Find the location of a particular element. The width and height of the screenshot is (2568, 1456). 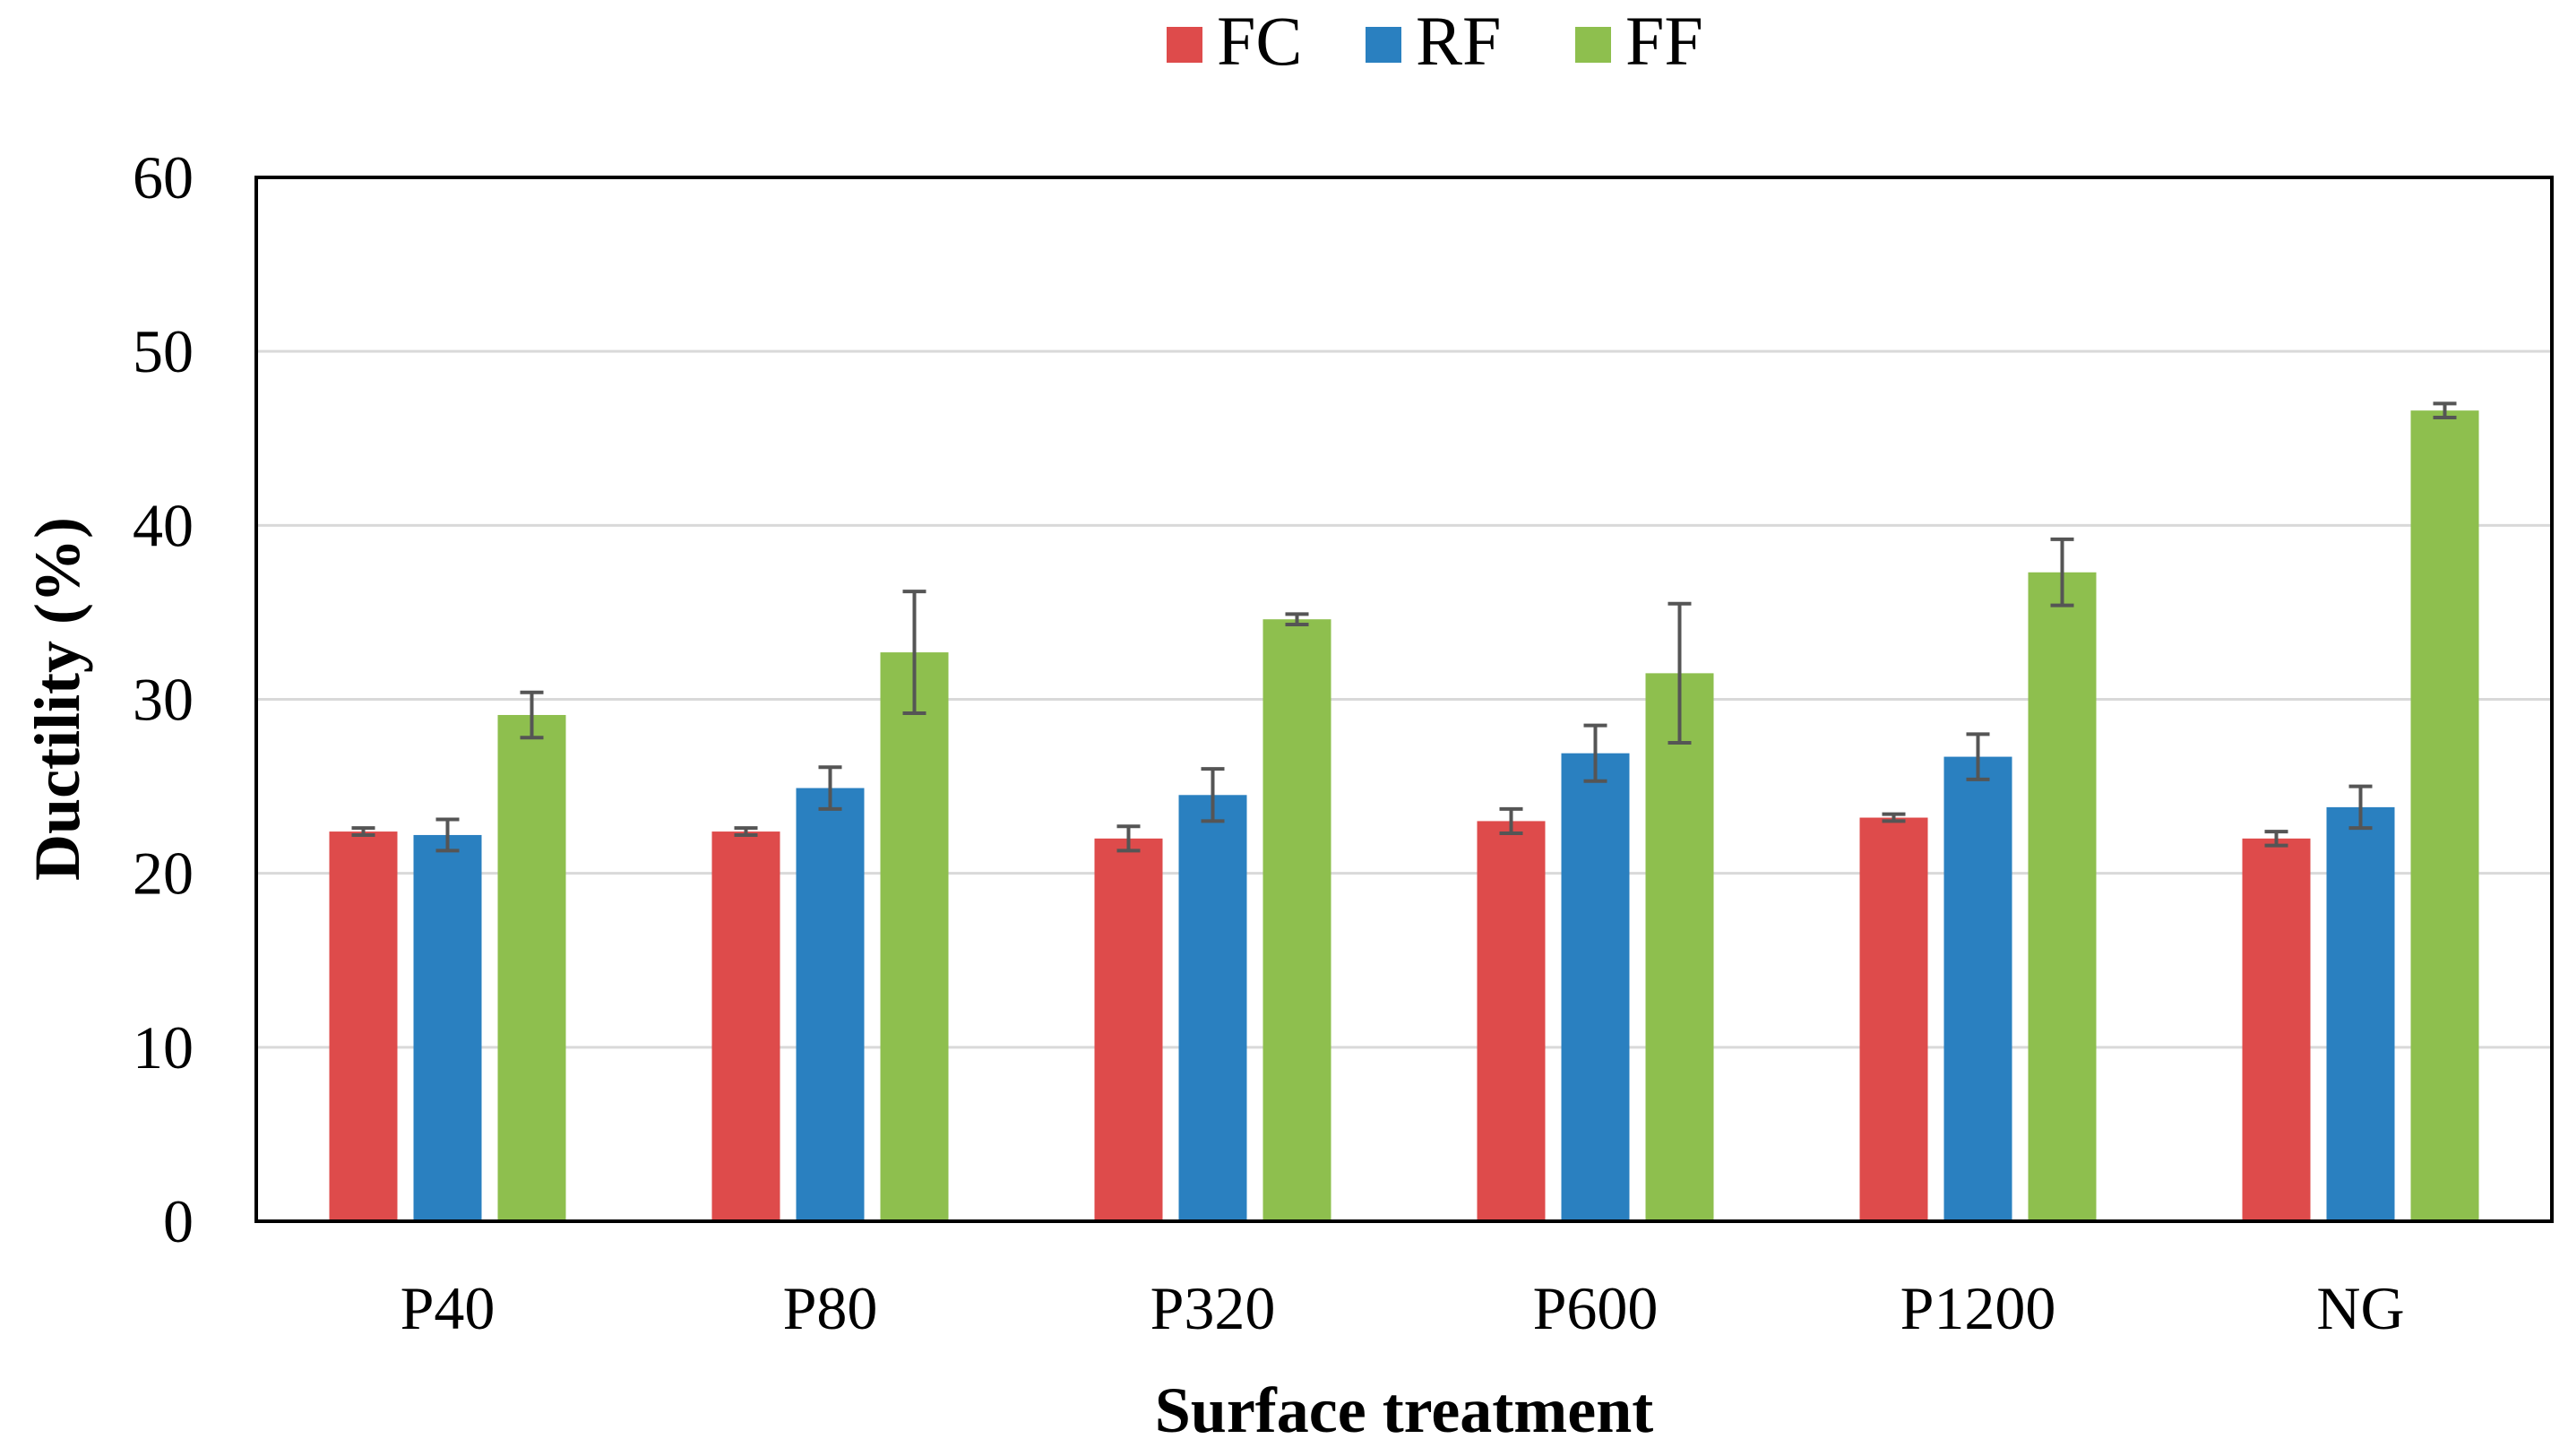

y-axis-title: Ductility (%) is located at coordinates (57, 699).